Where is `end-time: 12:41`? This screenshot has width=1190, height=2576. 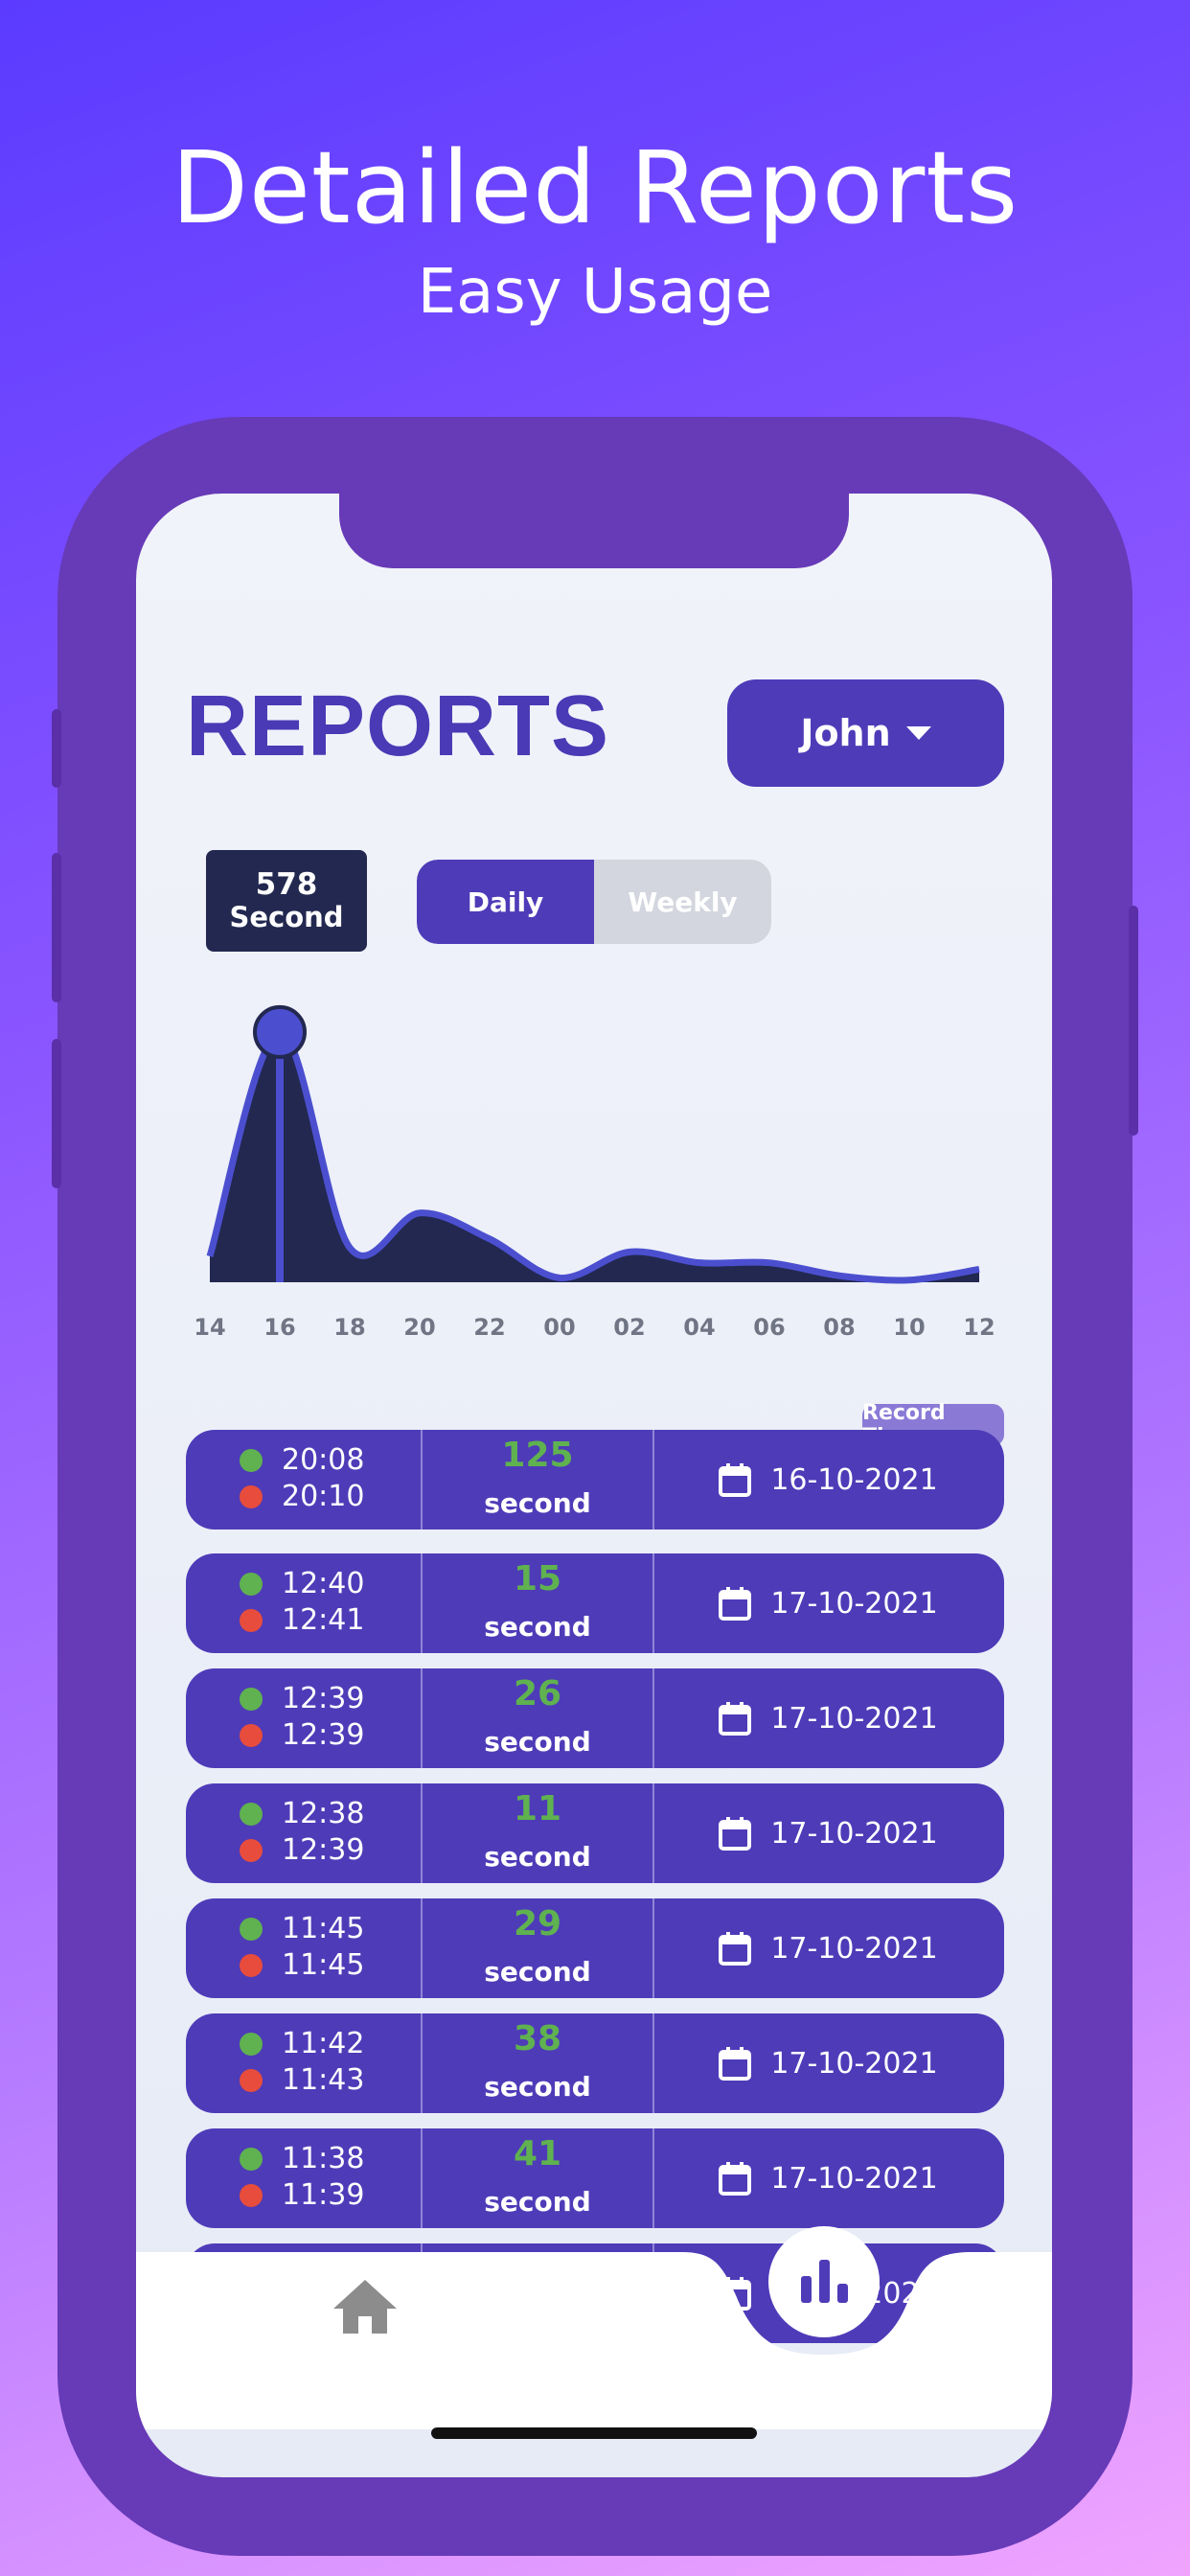 end-time: 12:41 is located at coordinates (324, 1620).